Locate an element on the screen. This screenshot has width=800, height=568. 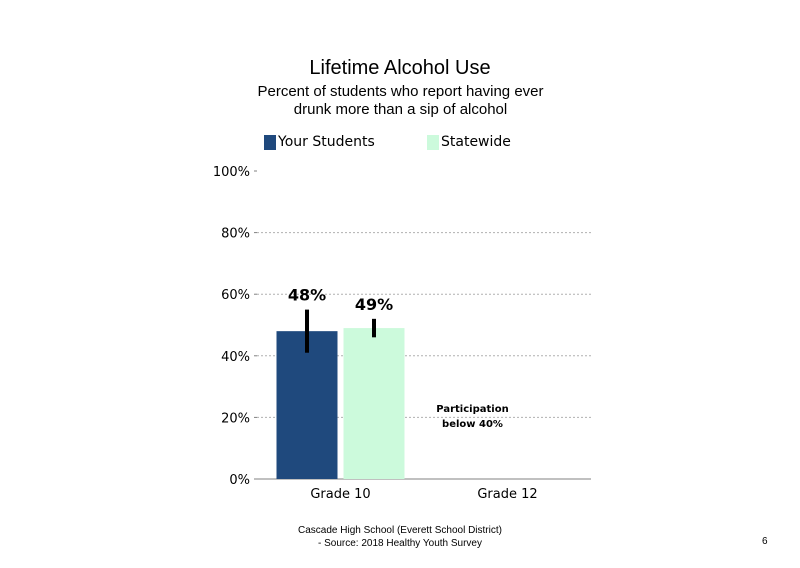
legend-swatch-your-students is located at coordinates (270, 142).